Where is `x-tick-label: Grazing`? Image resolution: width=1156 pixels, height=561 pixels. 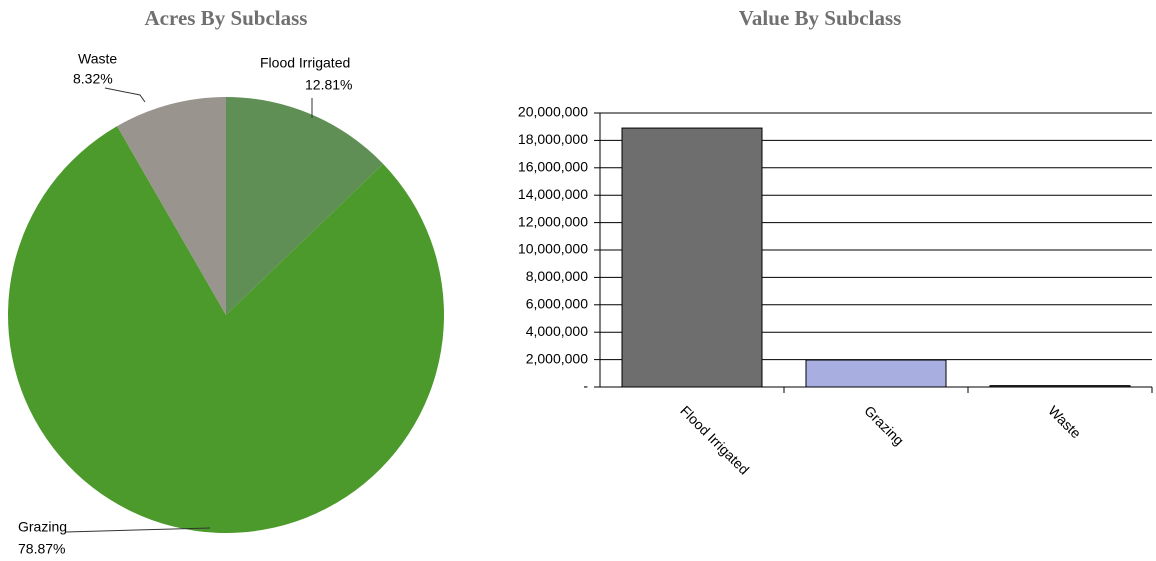 x-tick-label: Grazing is located at coordinates (884, 425).